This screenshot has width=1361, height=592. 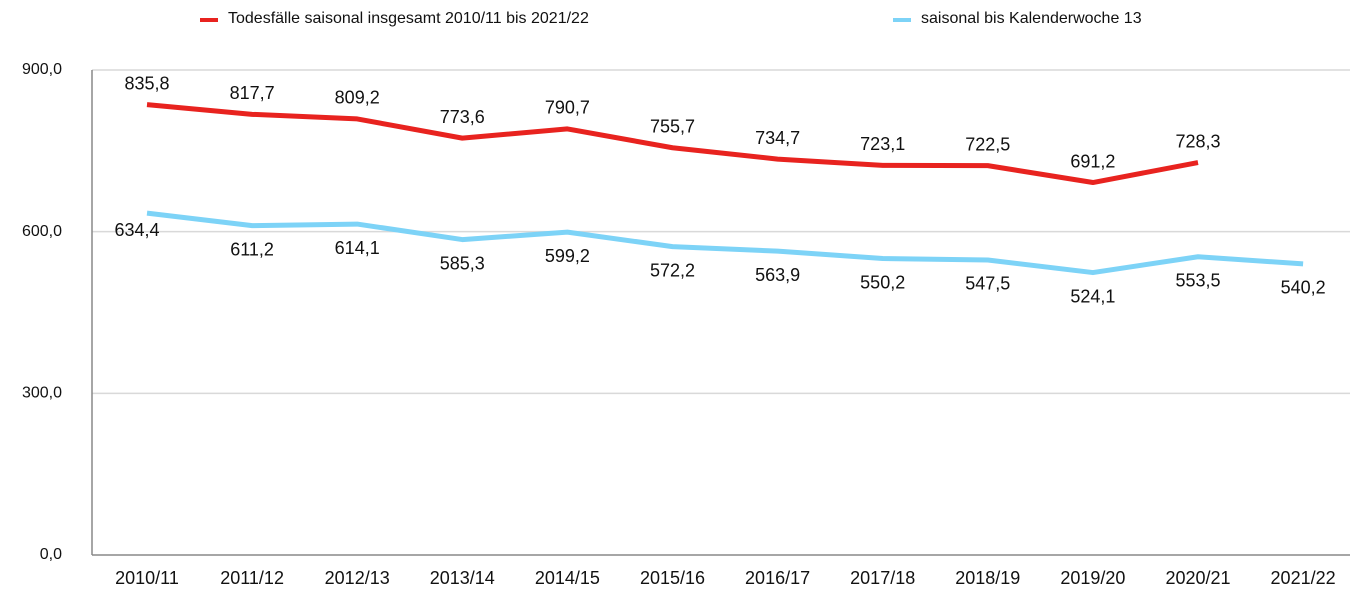 What do you see at coordinates (252, 249) in the screenshot?
I see `data-label: 611,2` at bounding box center [252, 249].